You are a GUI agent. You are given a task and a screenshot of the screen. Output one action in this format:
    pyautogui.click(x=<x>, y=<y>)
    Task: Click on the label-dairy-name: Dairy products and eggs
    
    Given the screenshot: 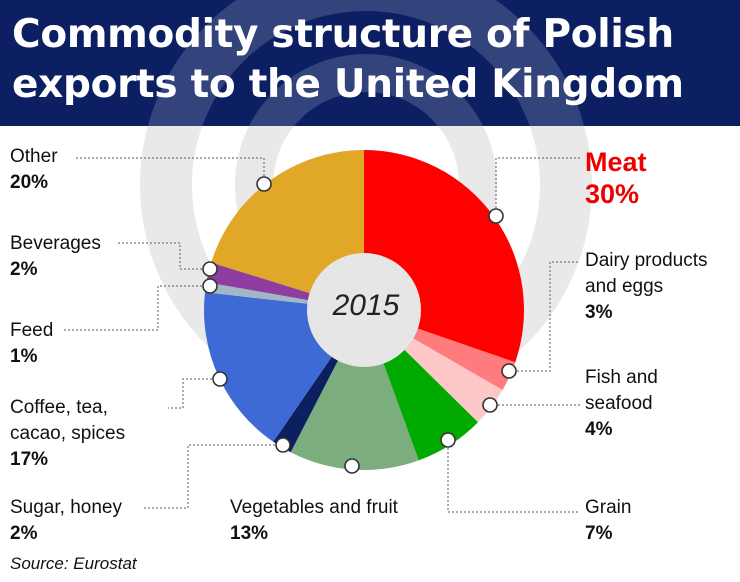 What is the action you would take?
    pyautogui.click(x=646, y=273)
    